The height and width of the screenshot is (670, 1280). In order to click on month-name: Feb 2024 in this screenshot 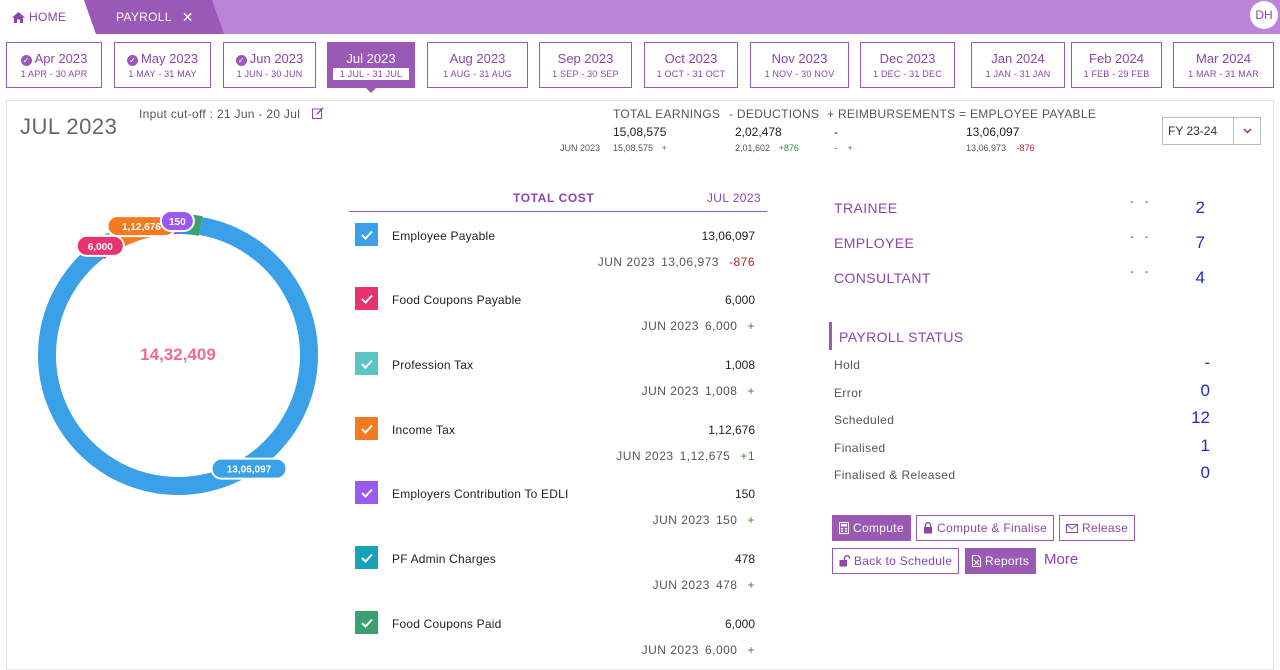, I will do `click(1116, 58)`.